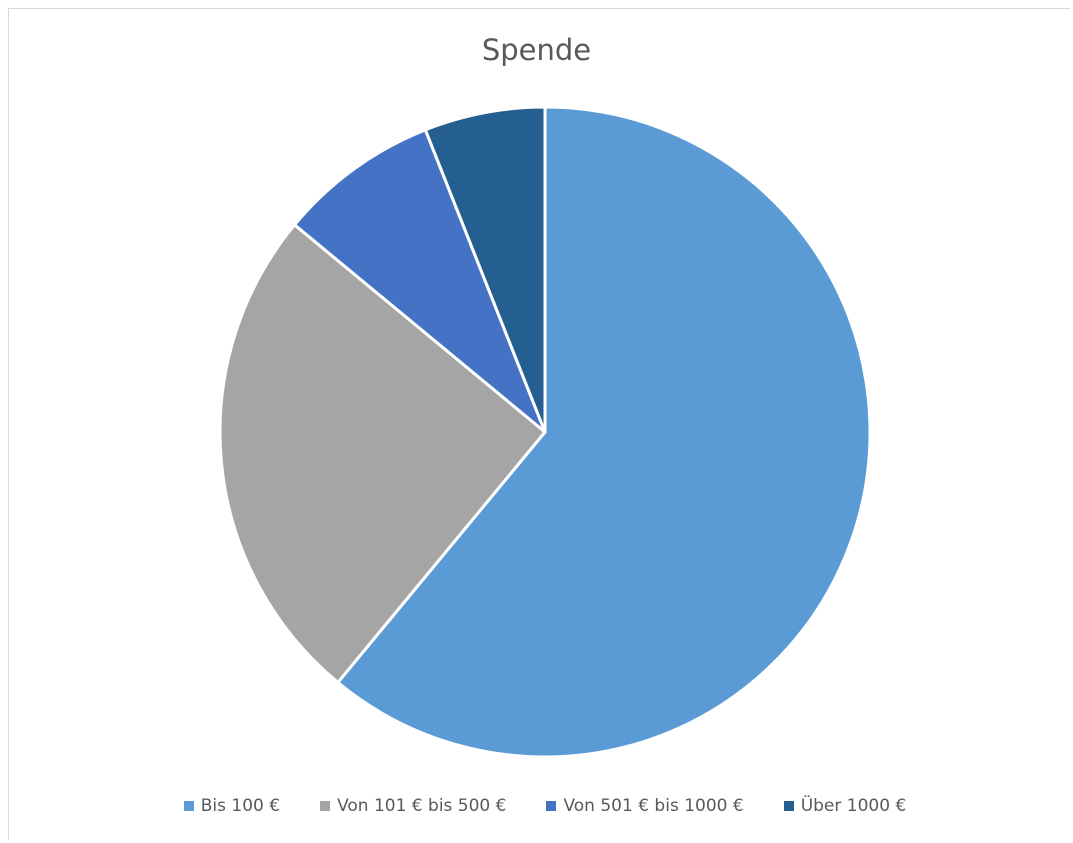 The width and height of the screenshot is (1073, 843). What do you see at coordinates (422, 806) in the screenshot?
I see `legend-label: Von 101 € bis 500 €` at bounding box center [422, 806].